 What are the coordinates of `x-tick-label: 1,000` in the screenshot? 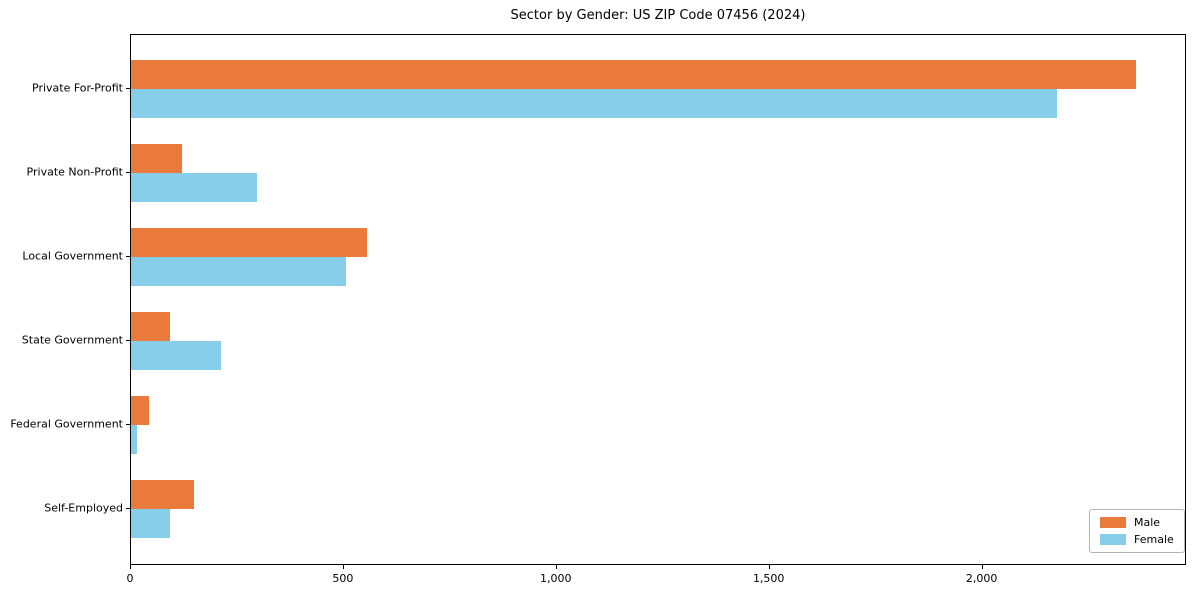 It's located at (556, 578).